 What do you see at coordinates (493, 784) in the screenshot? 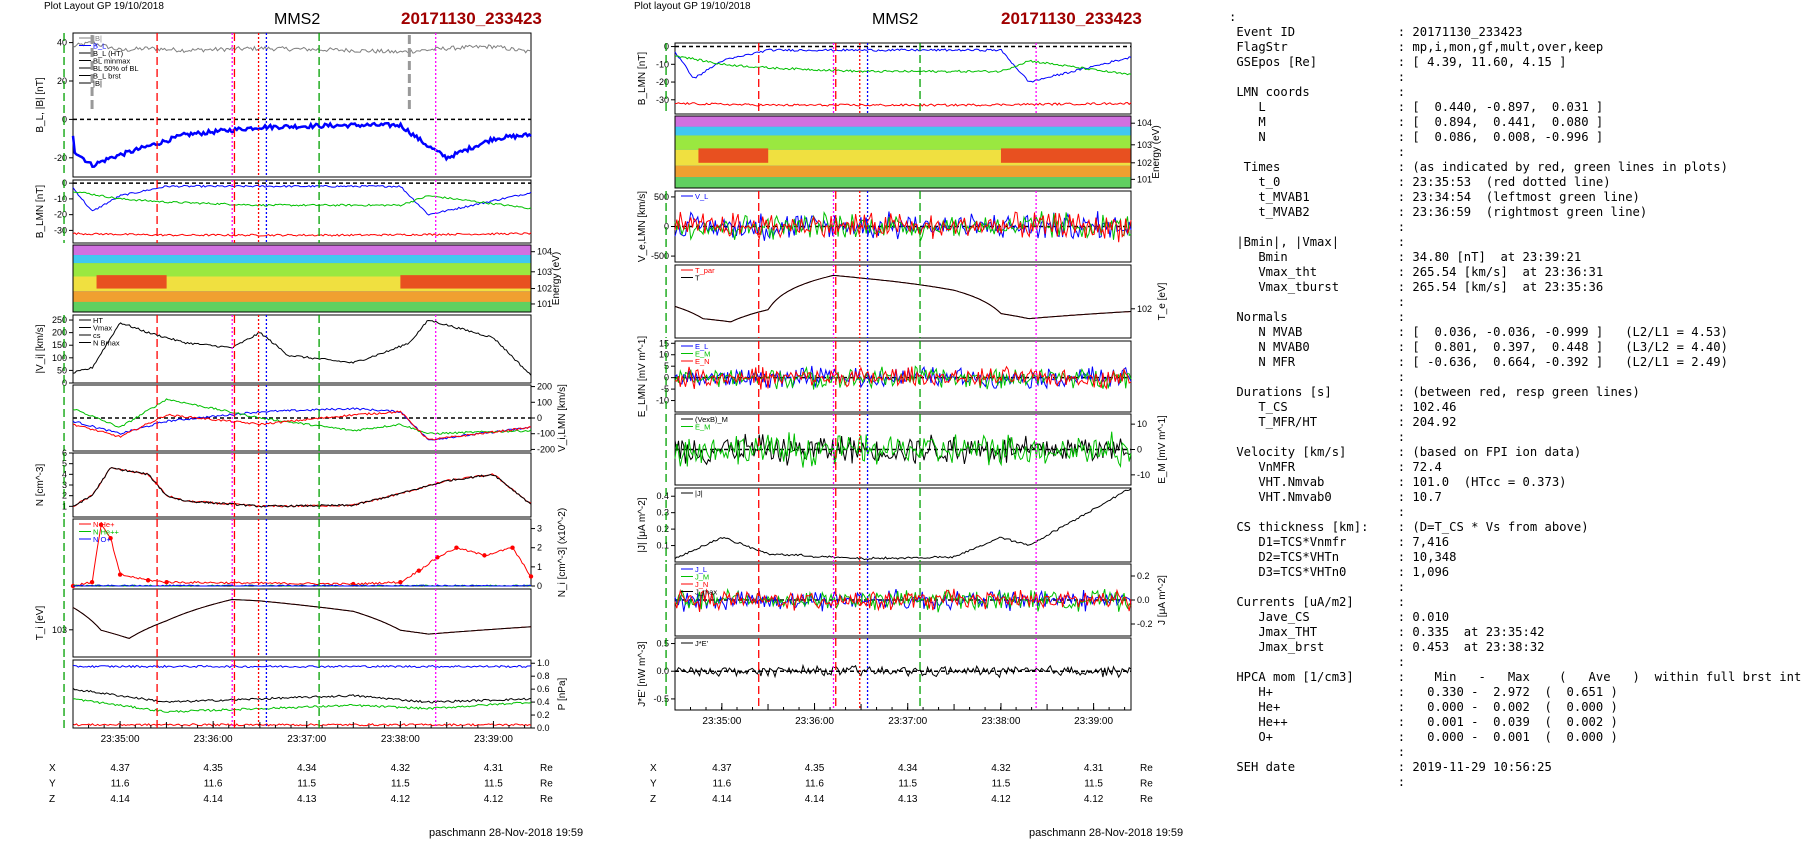
I see `position-value: 11.5` at bounding box center [493, 784].